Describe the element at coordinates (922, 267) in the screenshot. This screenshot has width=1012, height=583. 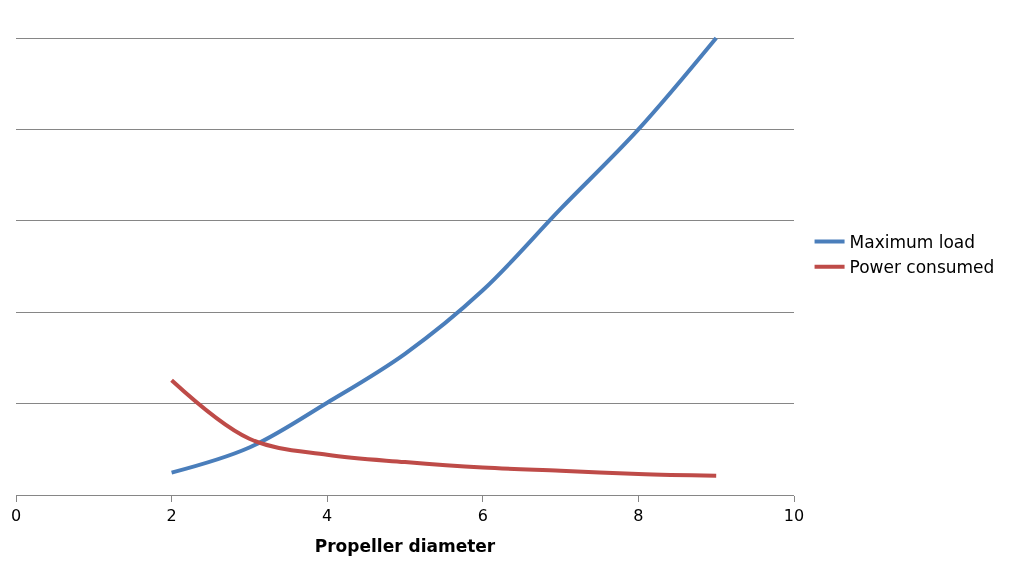
I see `legend-label: Power consumed` at that location.